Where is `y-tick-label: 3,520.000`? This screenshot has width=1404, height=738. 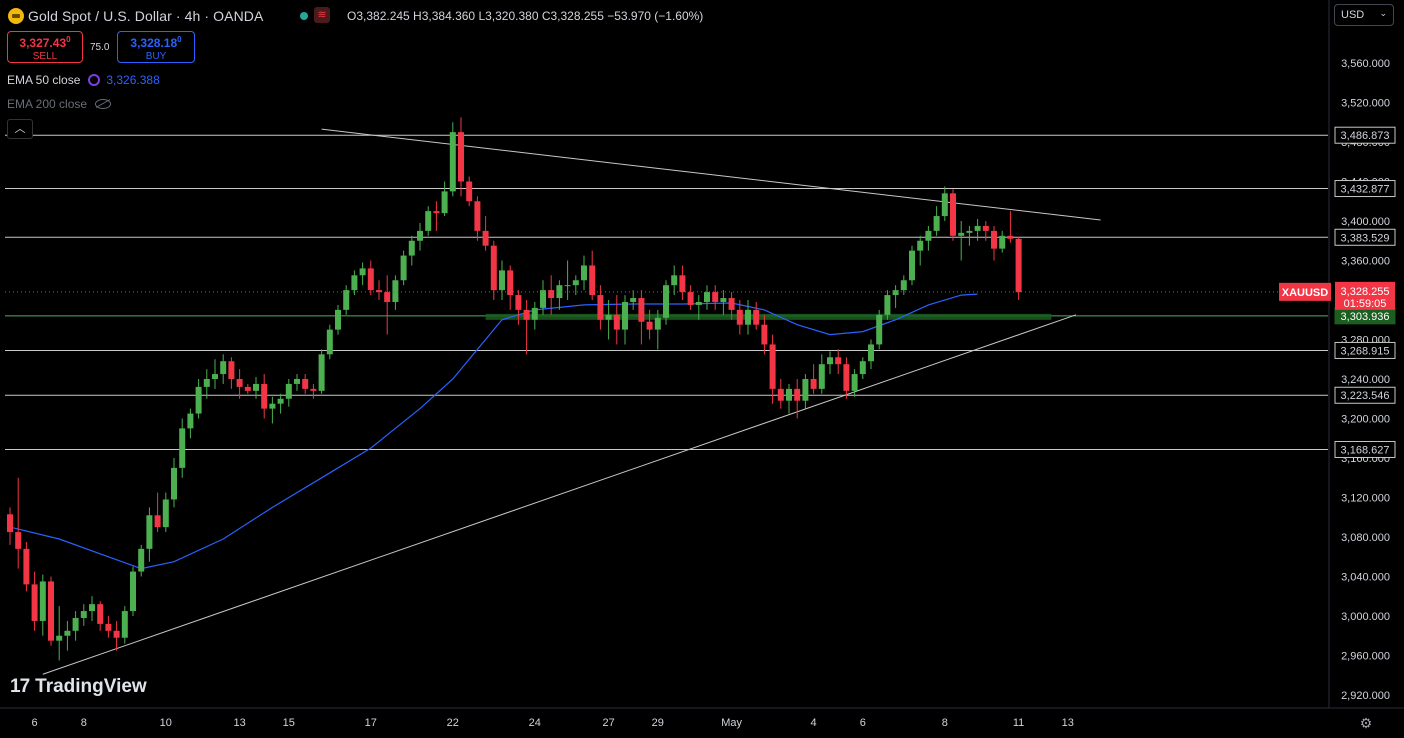 y-tick-label: 3,520.000 is located at coordinates (1365, 104).